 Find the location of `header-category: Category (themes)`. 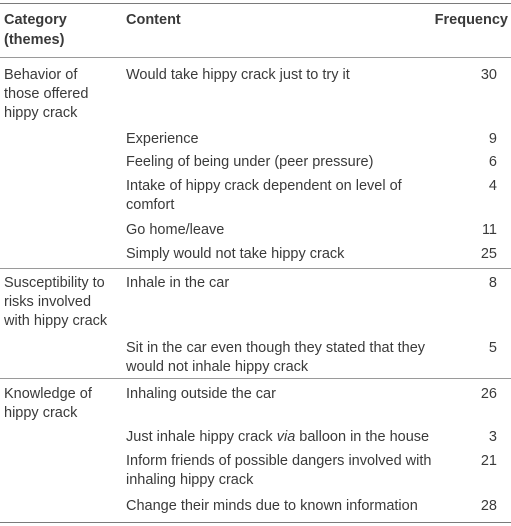

header-category: Category (themes) is located at coordinates (35, 30).